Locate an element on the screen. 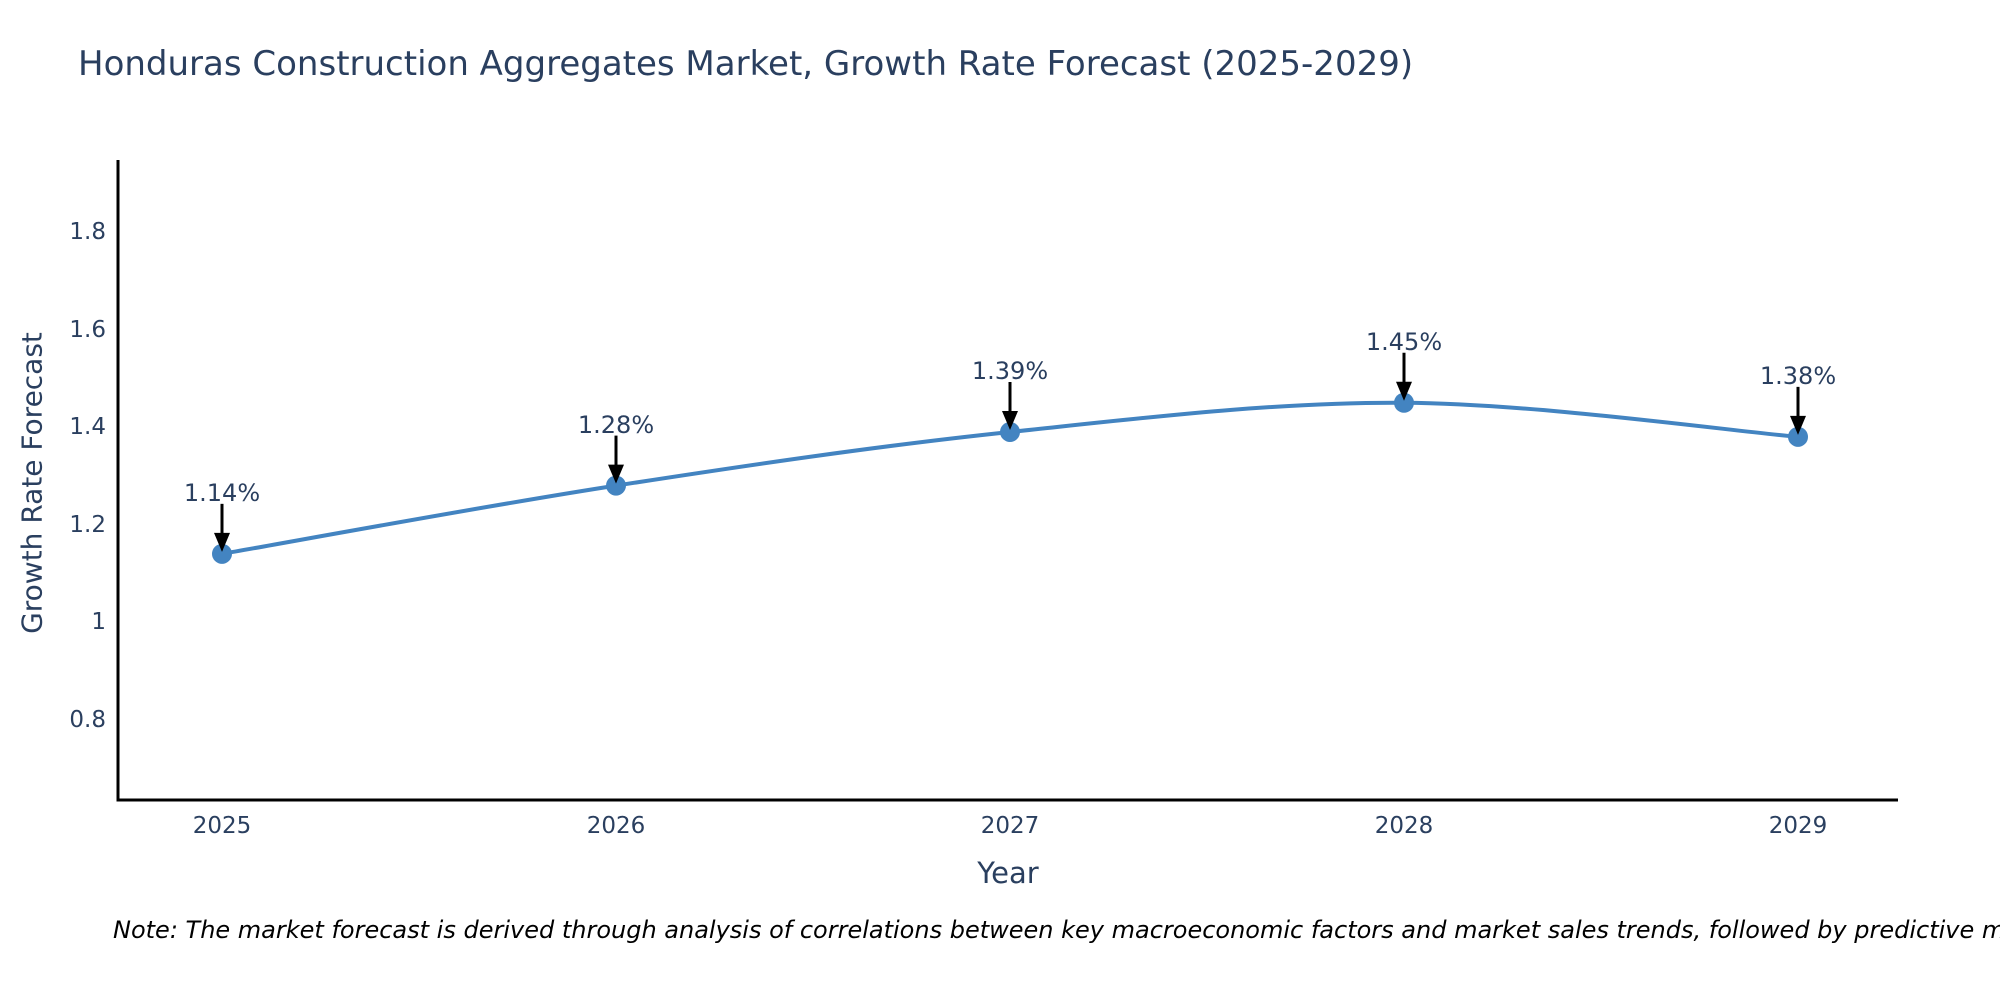 This screenshot has height=1000, width=2000. data-point-label: 1.14% is located at coordinates (222, 492).